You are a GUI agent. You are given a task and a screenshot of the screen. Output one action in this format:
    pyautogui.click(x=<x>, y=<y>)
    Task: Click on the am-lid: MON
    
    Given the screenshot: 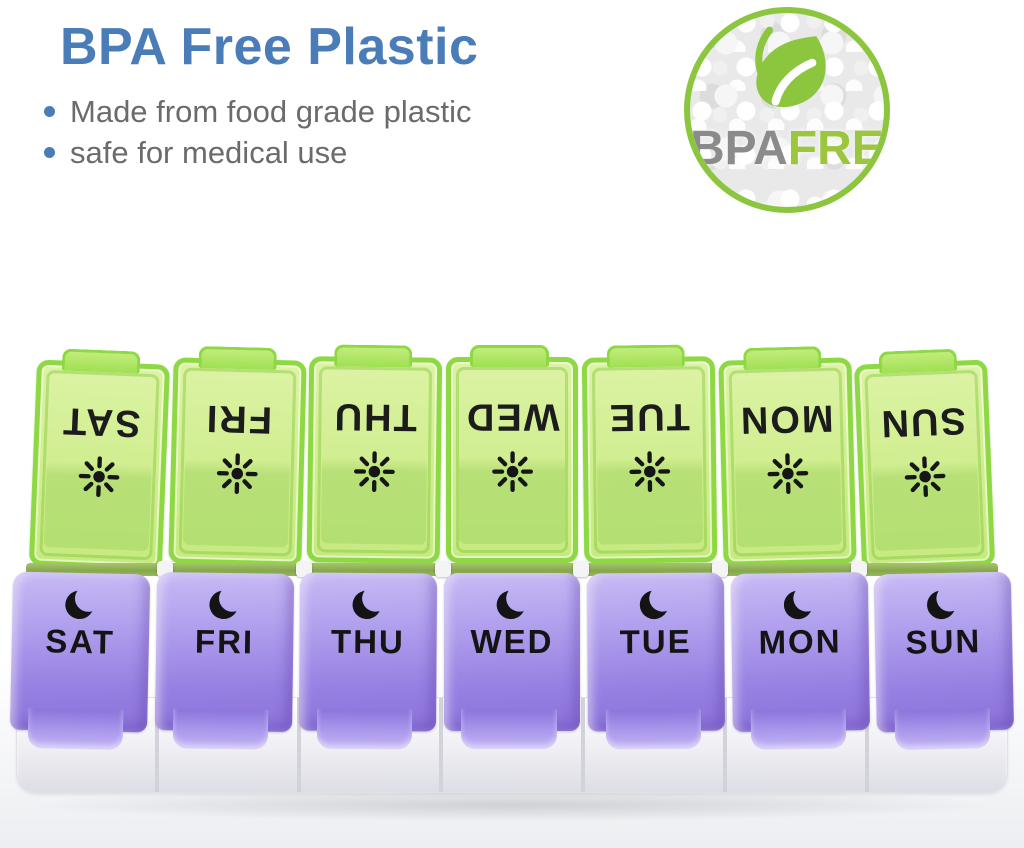 What is the action you would take?
    pyautogui.click(x=787, y=456)
    